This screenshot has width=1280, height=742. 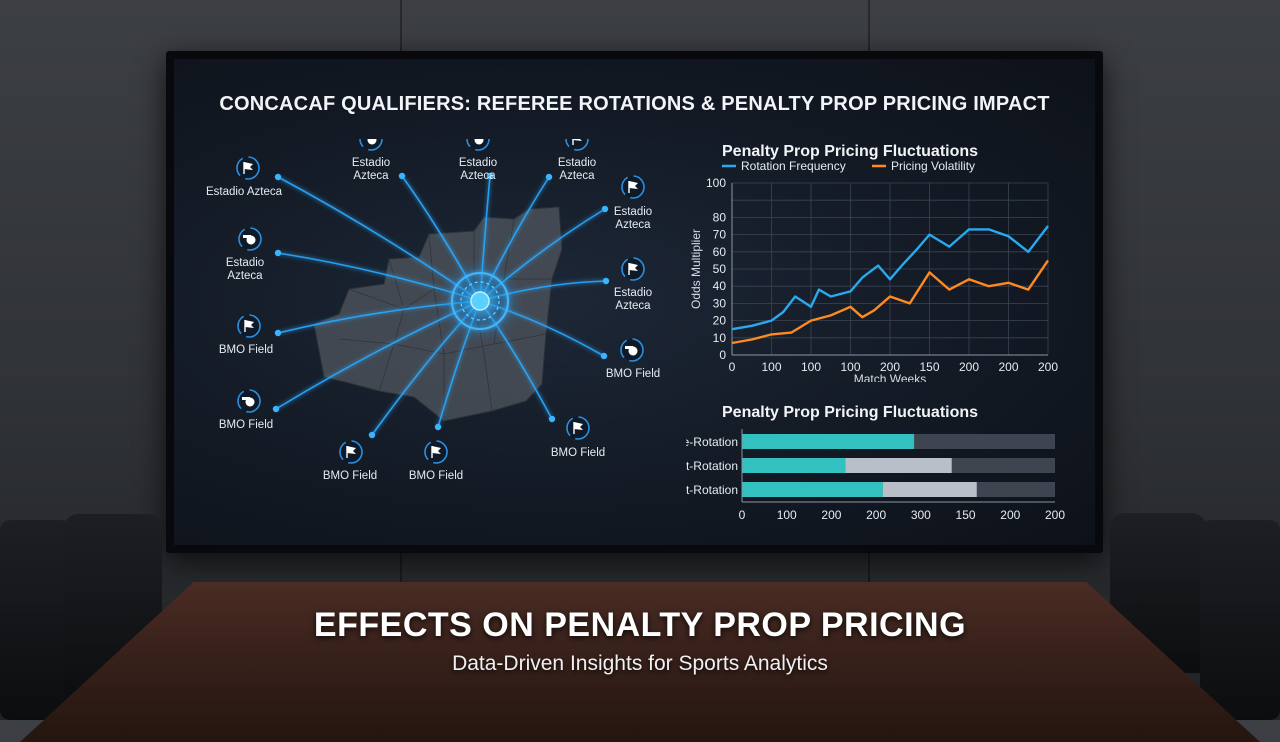 What do you see at coordinates (933, 166) in the screenshot?
I see `legend-label: Pricing Volatility` at bounding box center [933, 166].